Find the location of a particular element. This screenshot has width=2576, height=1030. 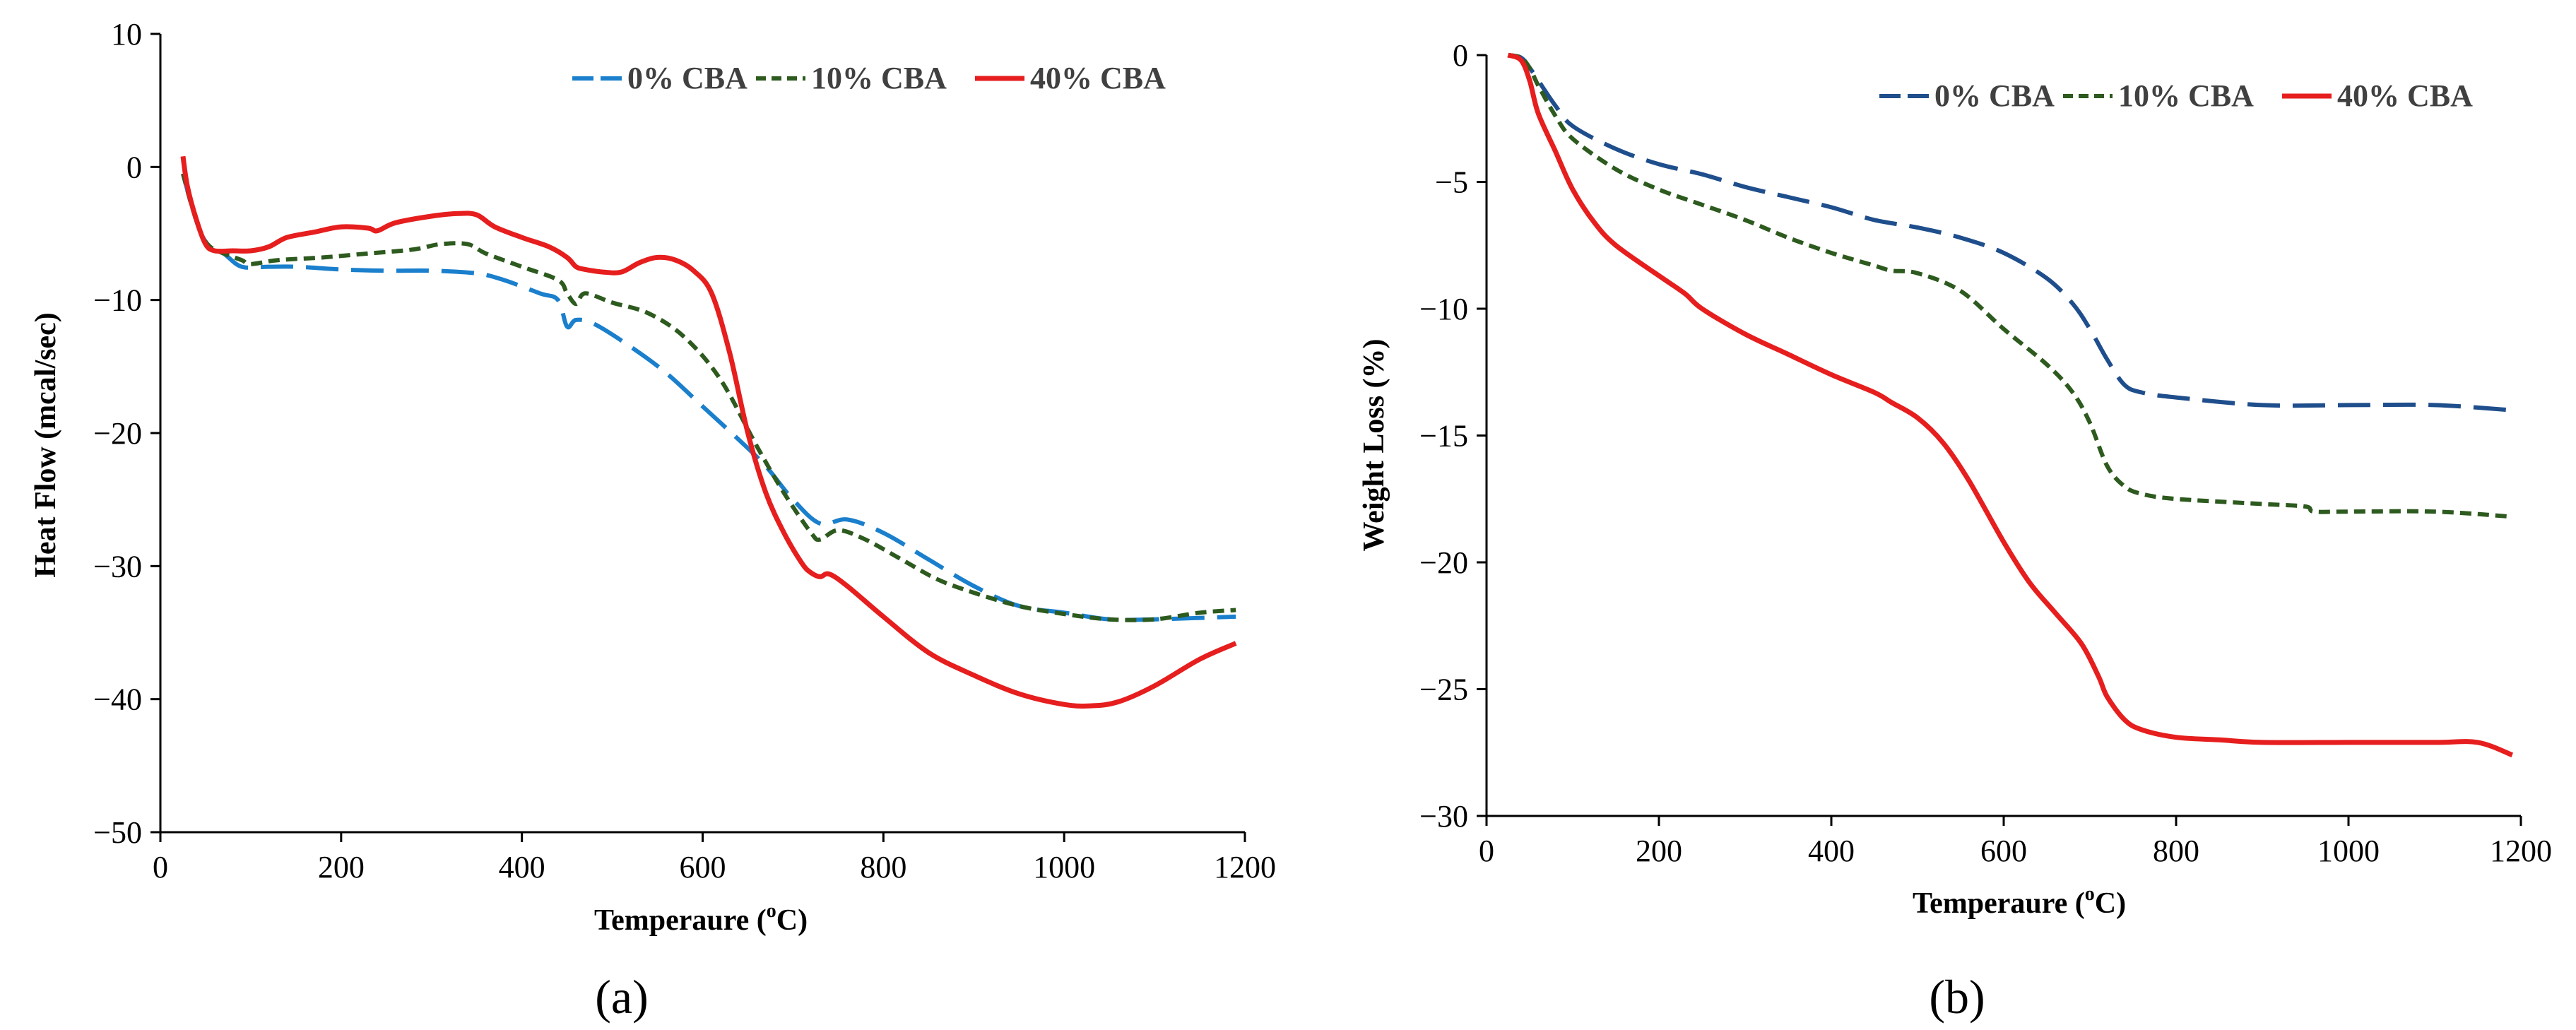

y-tick-label: −40 is located at coordinates (117, 699).